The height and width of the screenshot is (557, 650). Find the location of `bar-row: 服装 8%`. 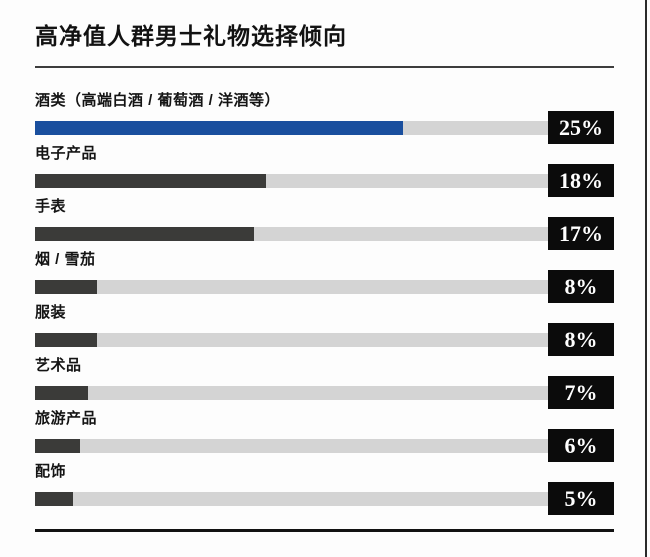

bar-row: 服装 8% is located at coordinates (324, 330).